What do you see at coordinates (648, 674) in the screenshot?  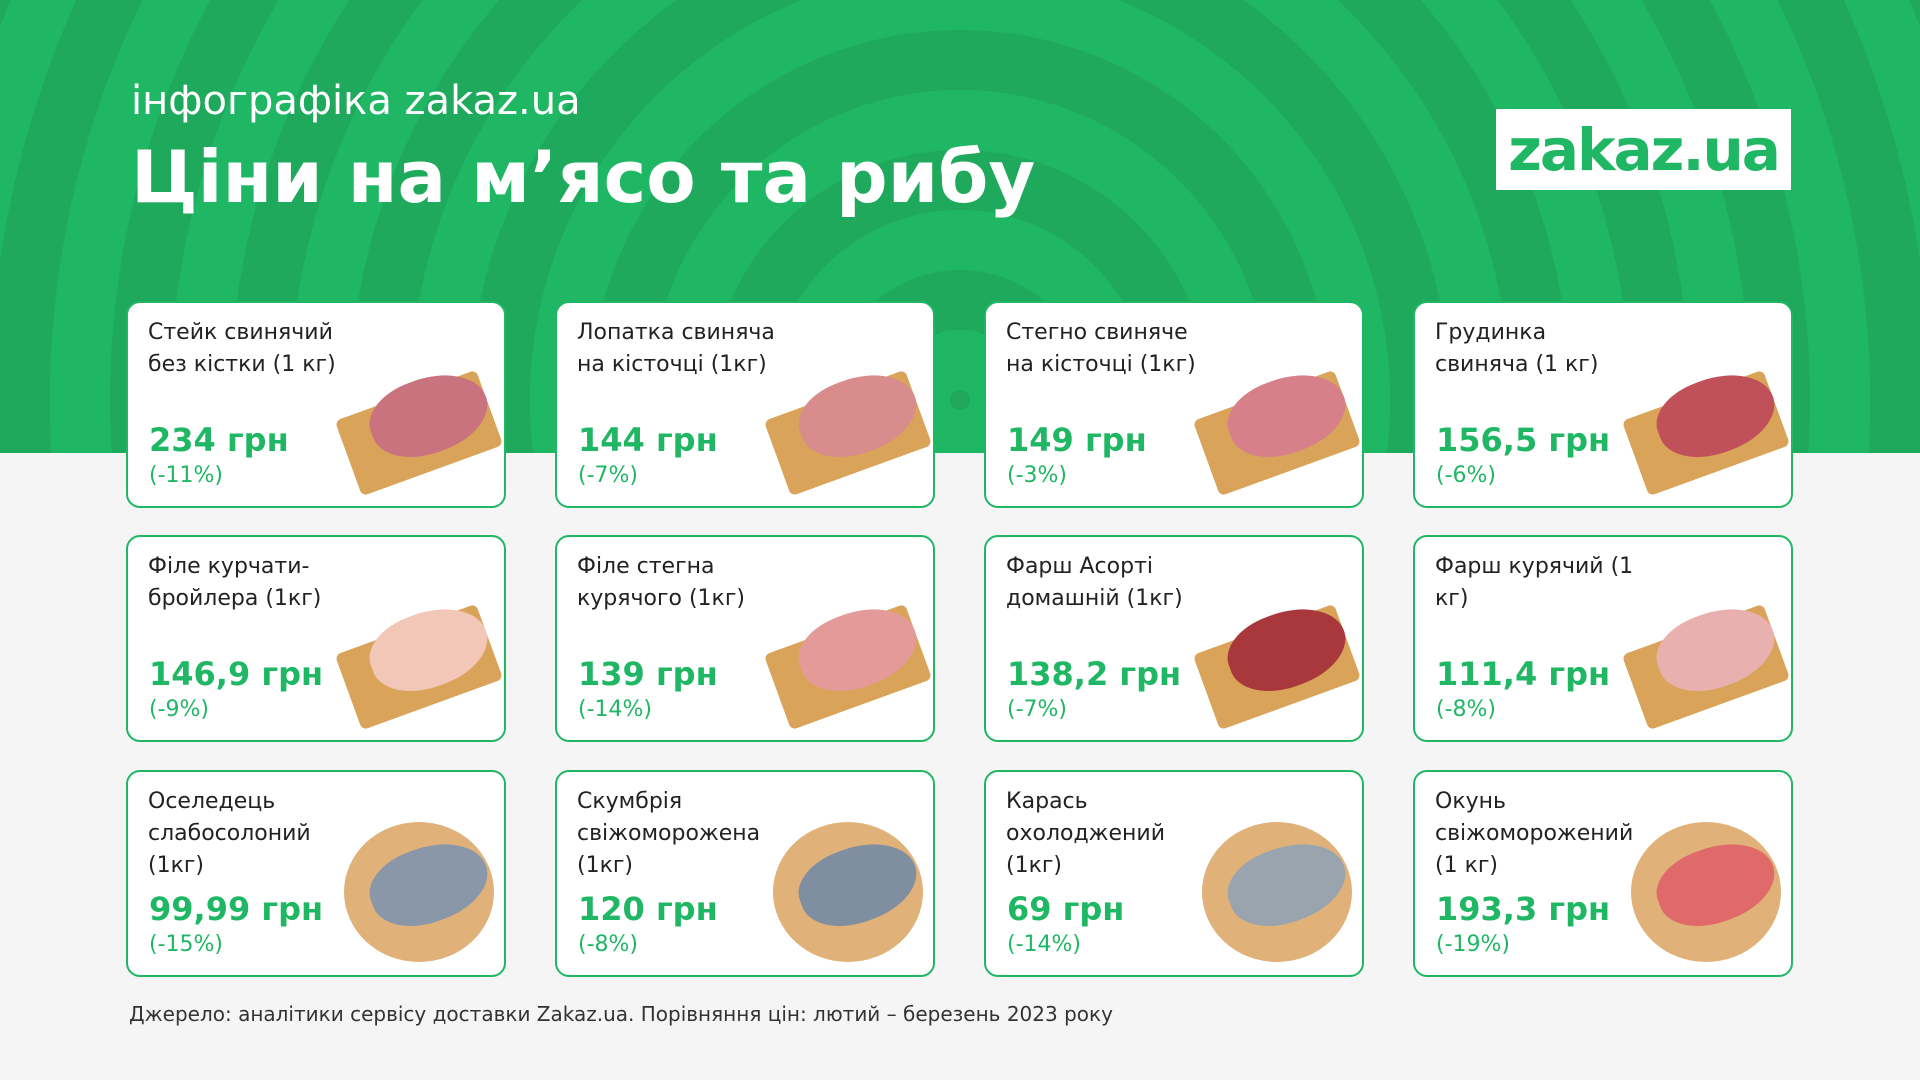 I see `product-price: 139 грн` at bounding box center [648, 674].